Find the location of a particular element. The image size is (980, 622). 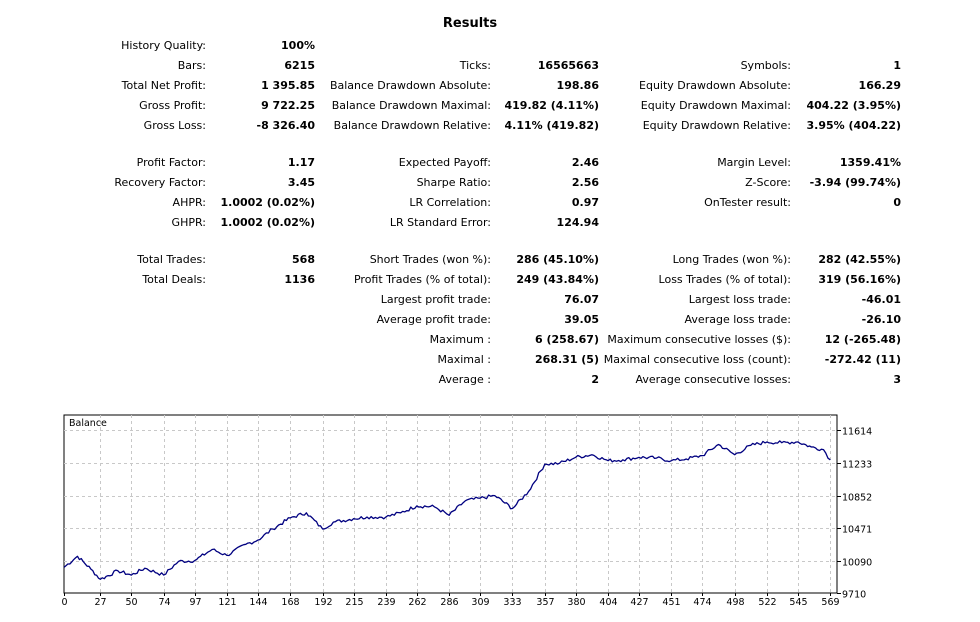

total-net-profit-value: 1 395.85 is located at coordinates (288, 85).